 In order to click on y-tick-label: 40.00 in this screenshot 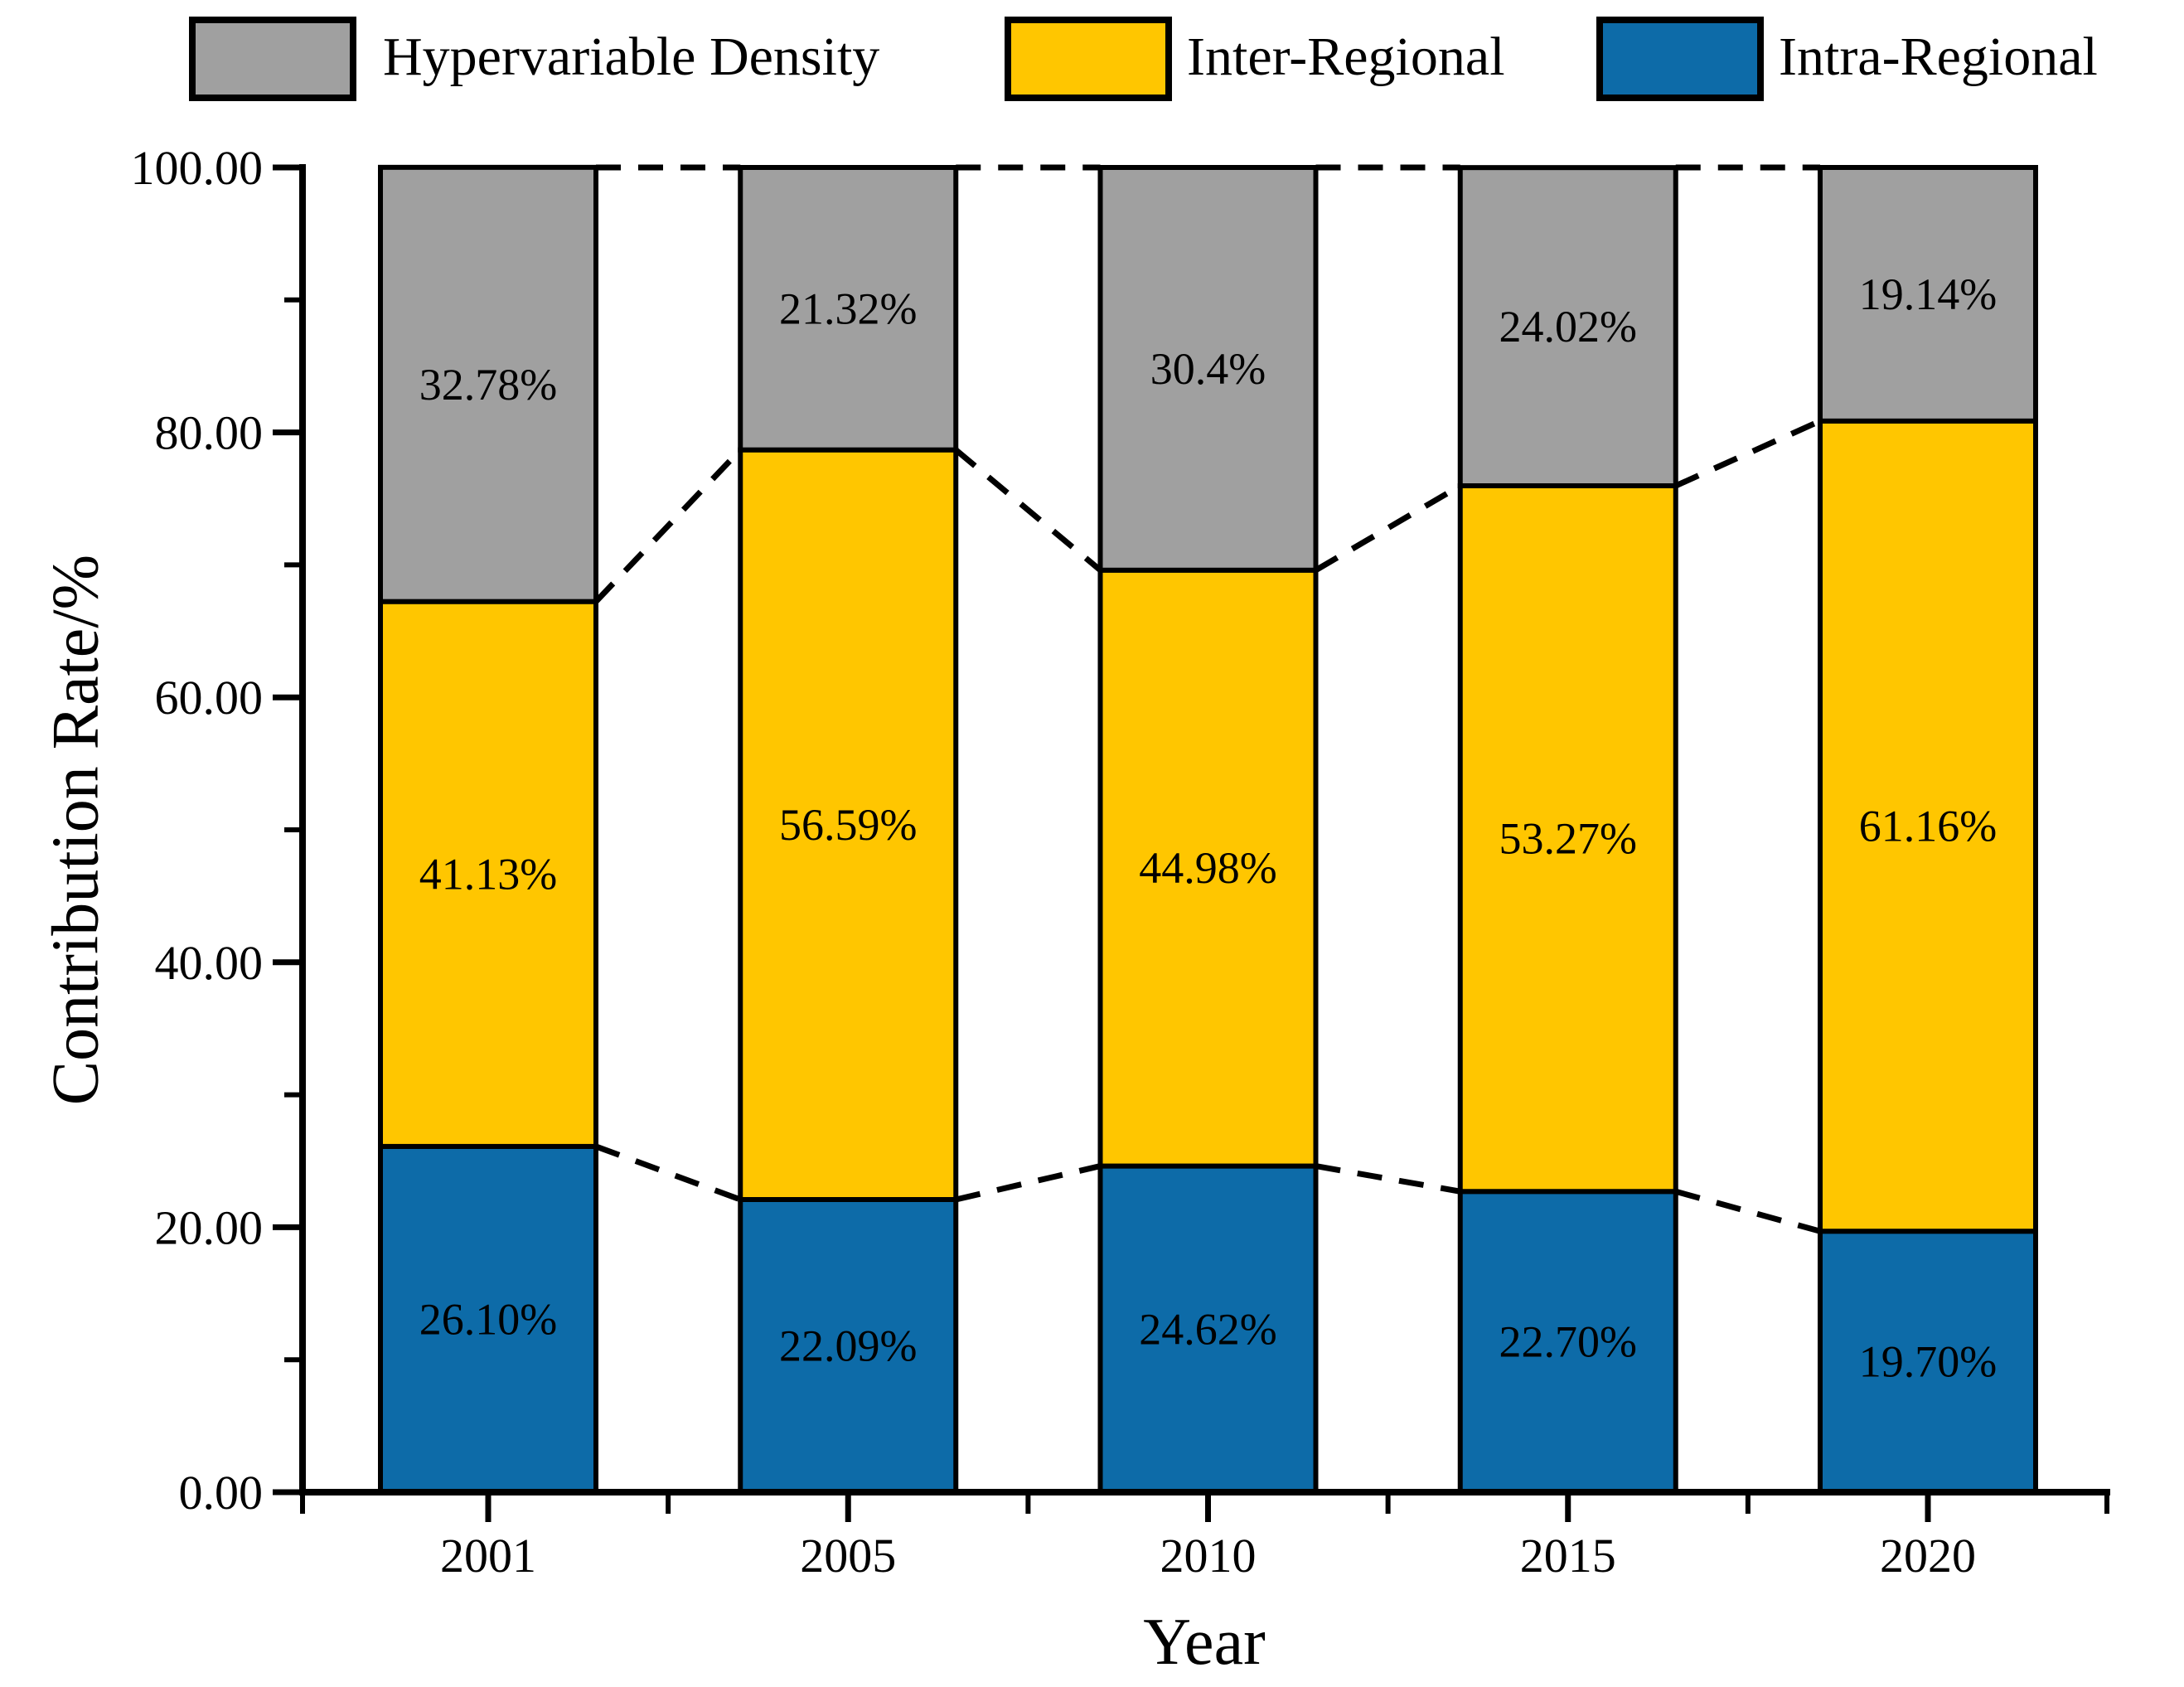, I will do `click(209, 963)`.